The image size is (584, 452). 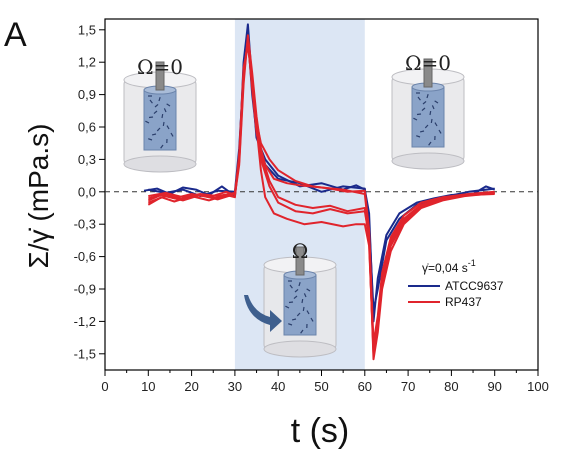 I want to click on legend-rate-exponent: -1, so click(x=472, y=263).